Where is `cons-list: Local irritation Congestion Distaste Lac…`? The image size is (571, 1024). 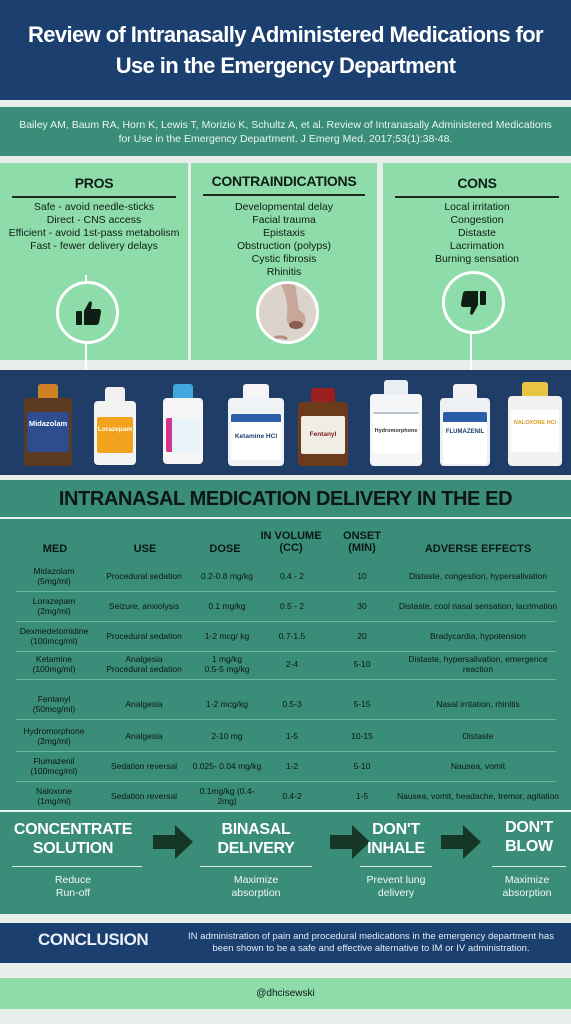
cons-list: Local irritation Congestion Distaste Lac… is located at coordinates (477, 233).